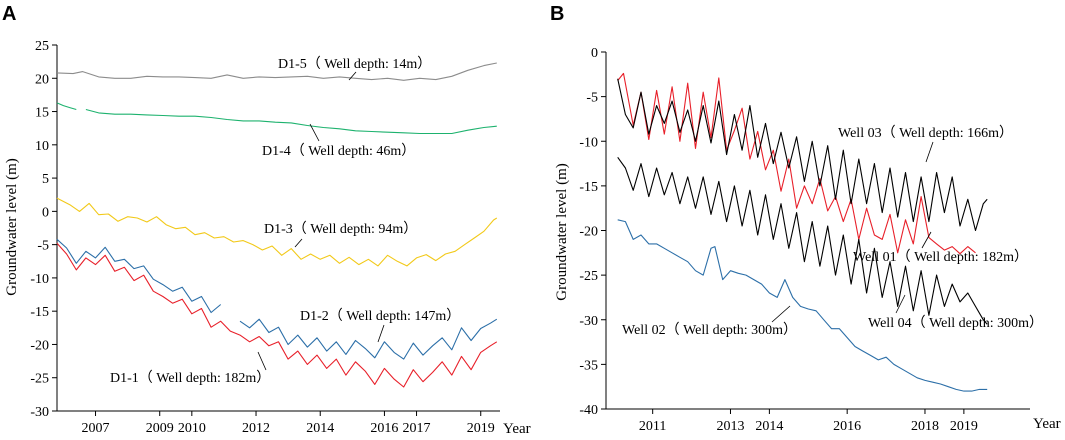 This screenshot has height=440, width=1065. Describe the element at coordinates (769, 426) in the screenshot. I see `panel-b-xtick-label: 2014` at that location.